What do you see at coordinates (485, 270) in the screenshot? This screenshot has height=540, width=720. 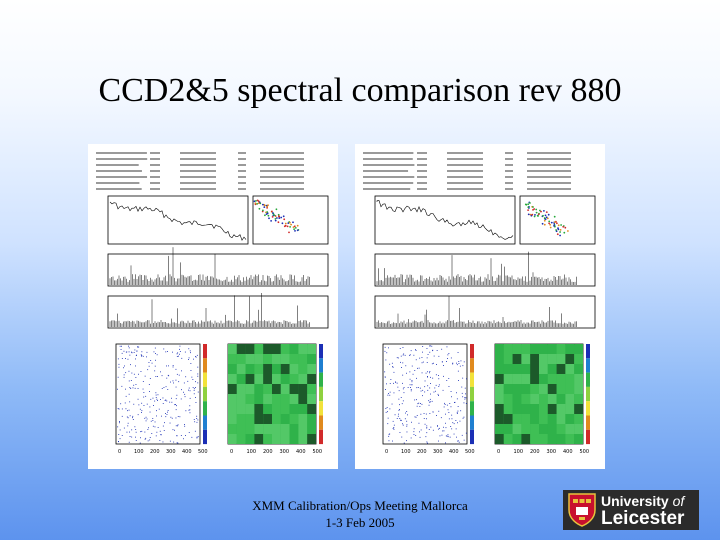 I see `light-curve-frame` at bounding box center [485, 270].